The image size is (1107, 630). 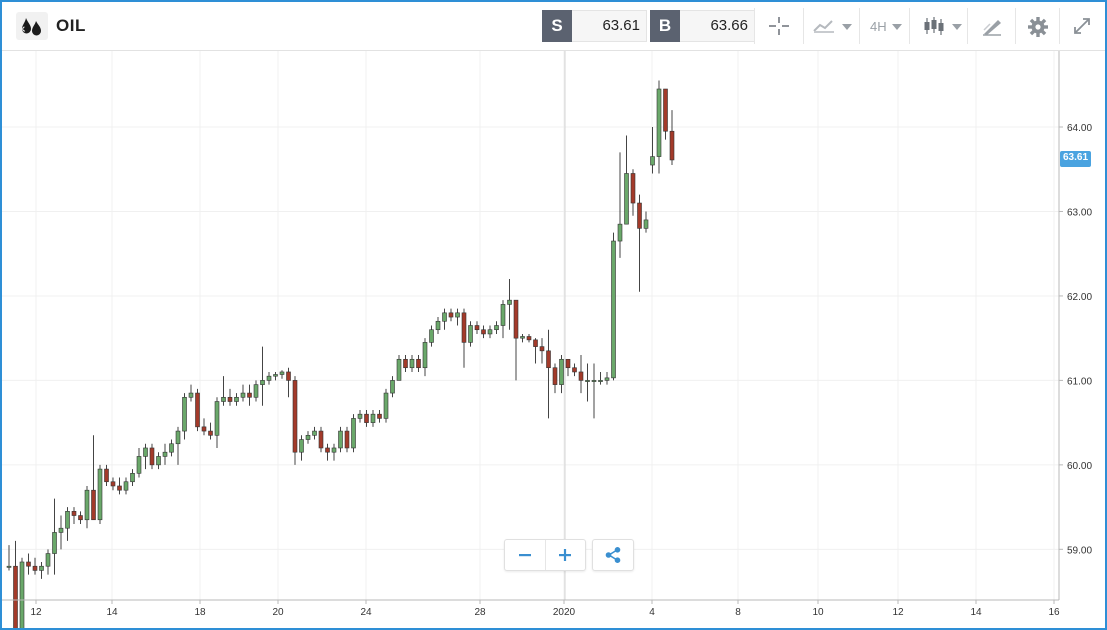 I want to click on y-tick-label: 64.00, so click(x=1079, y=128).